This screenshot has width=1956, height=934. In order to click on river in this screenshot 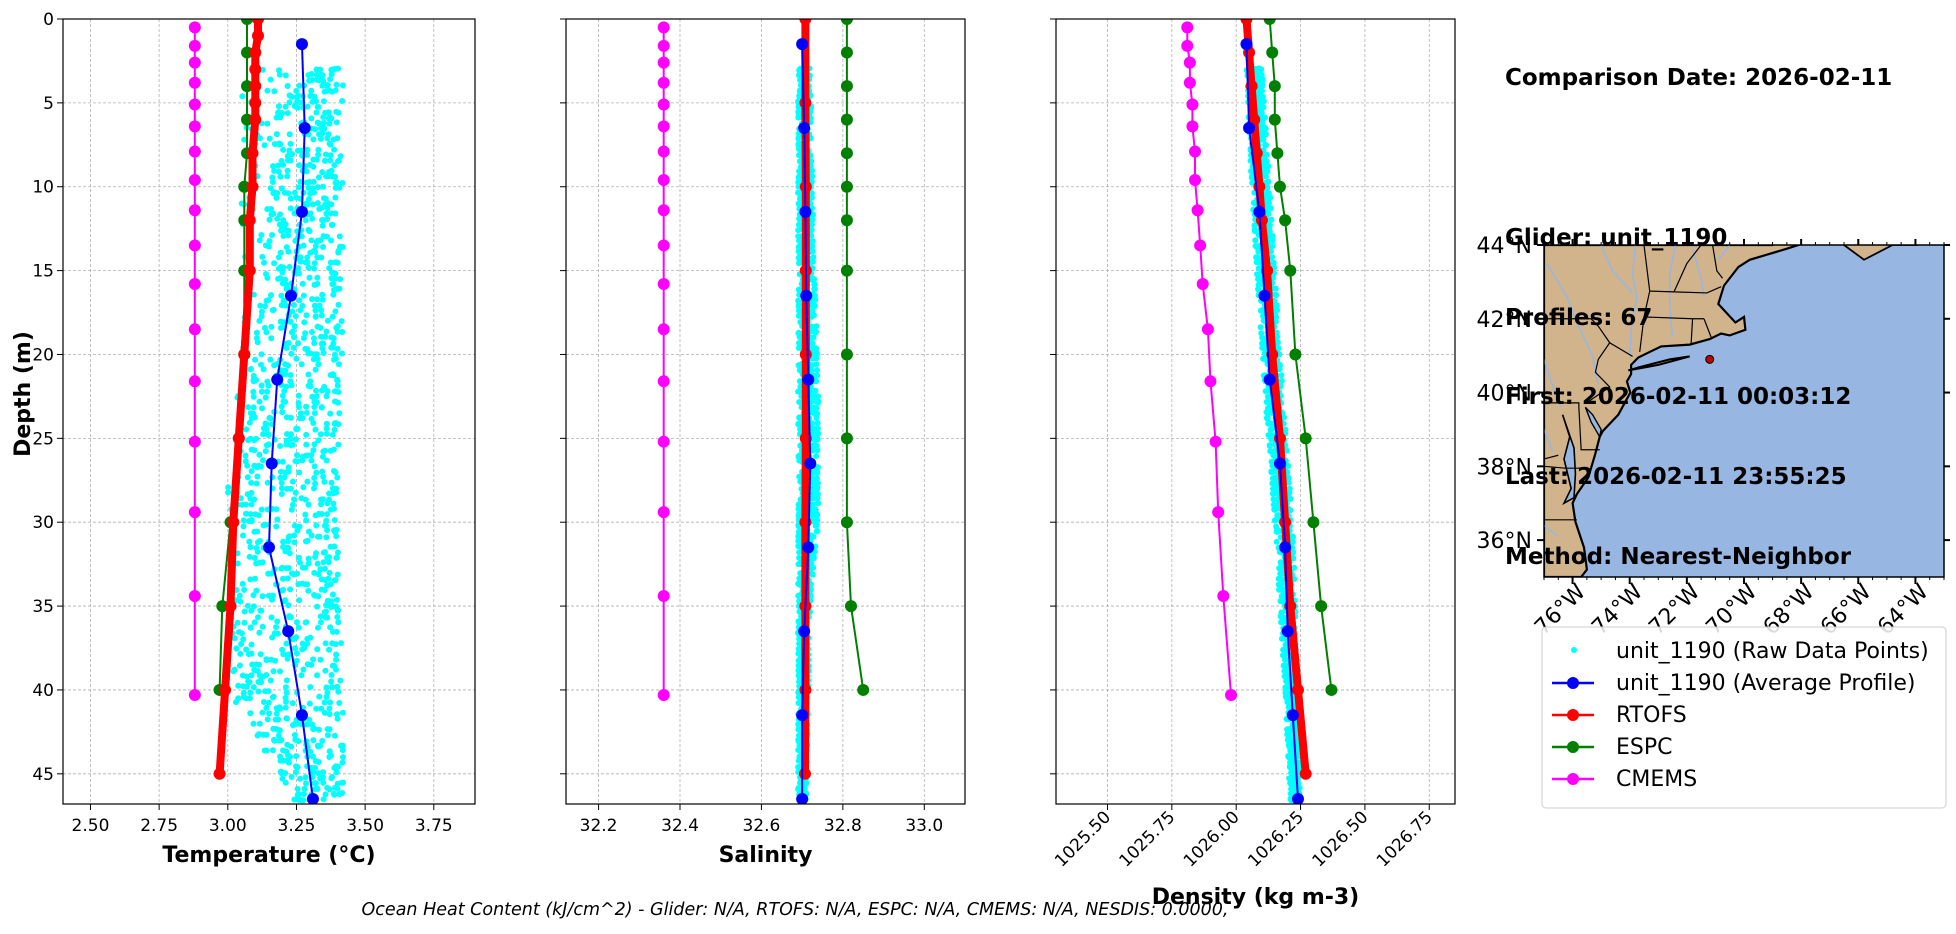, I will do `click(1553, 383)`.